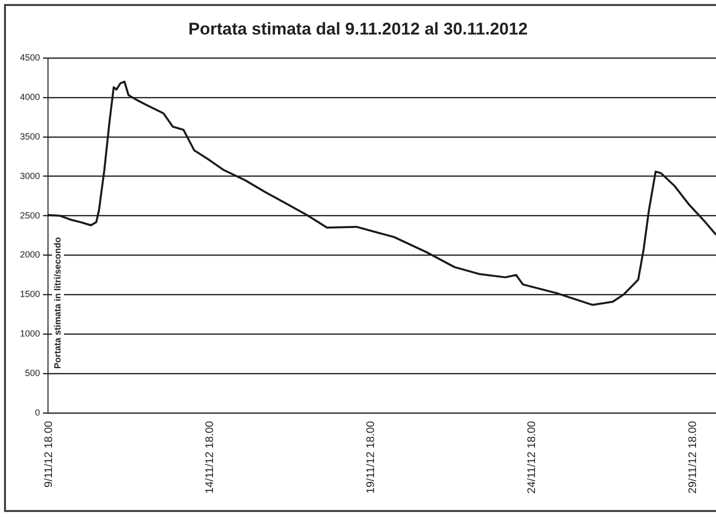 The height and width of the screenshot is (517, 716). Describe the element at coordinates (358, 29) in the screenshot. I see `chart-title: Portata stimata dal 9.11.2012 al 30.11.2012` at that location.